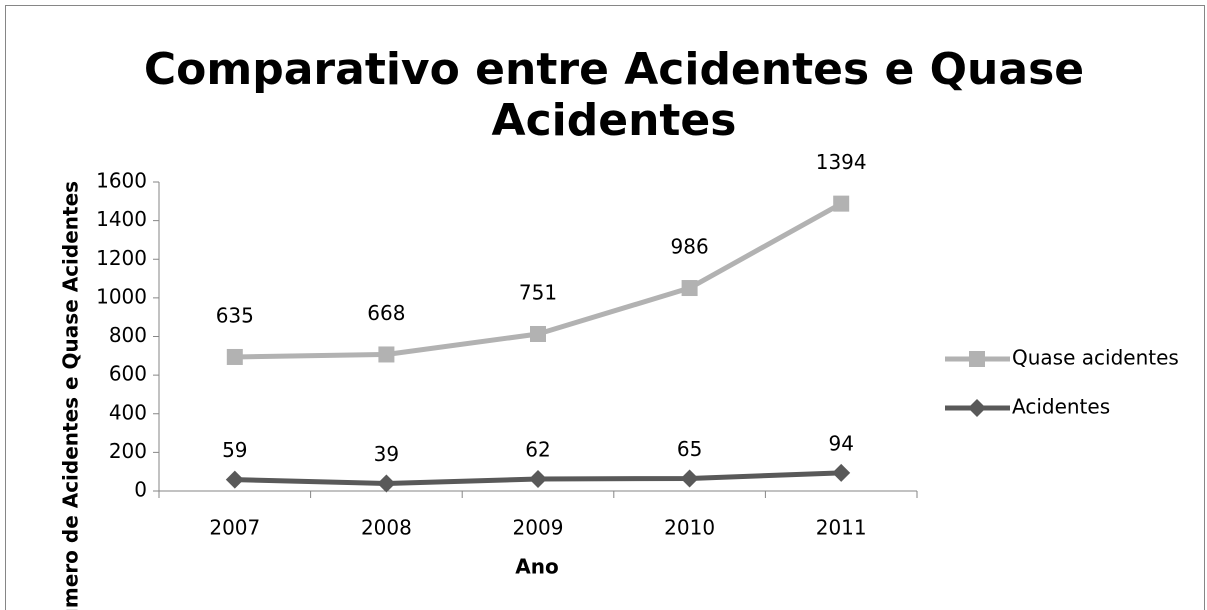 The width and height of the screenshot is (1207, 610). Describe the element at coordinates (841, 162) in the screenshot. I see `data-label: 1394` at that location.